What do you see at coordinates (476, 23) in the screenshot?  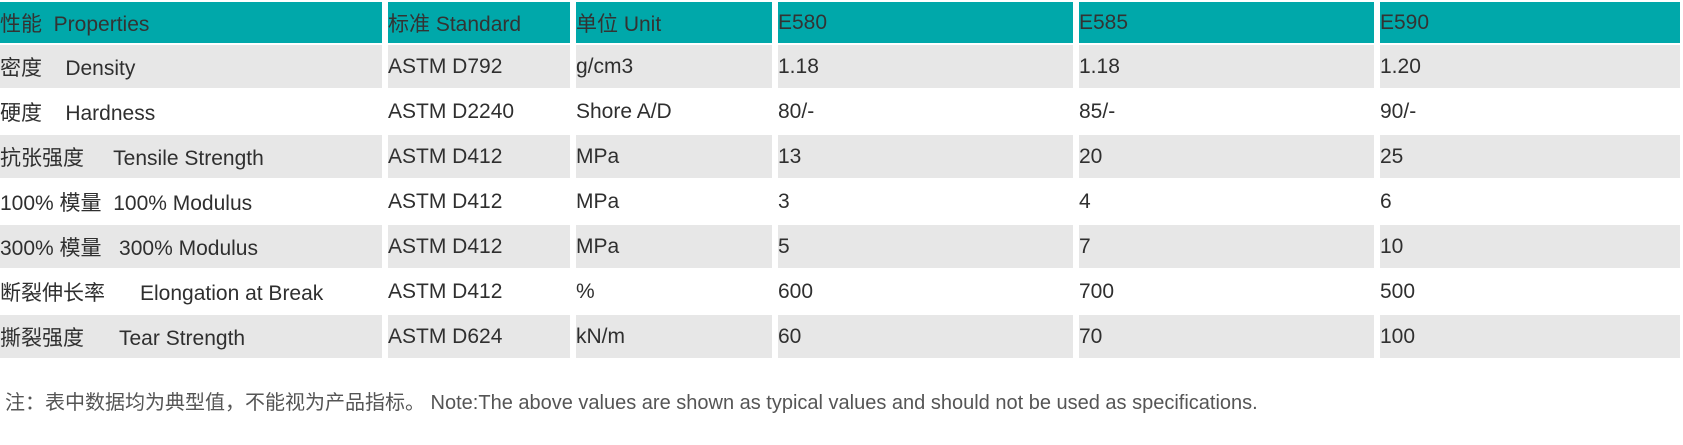 I see `header-cell-standard: 标准 Standard` at bounding box center [476, 23].